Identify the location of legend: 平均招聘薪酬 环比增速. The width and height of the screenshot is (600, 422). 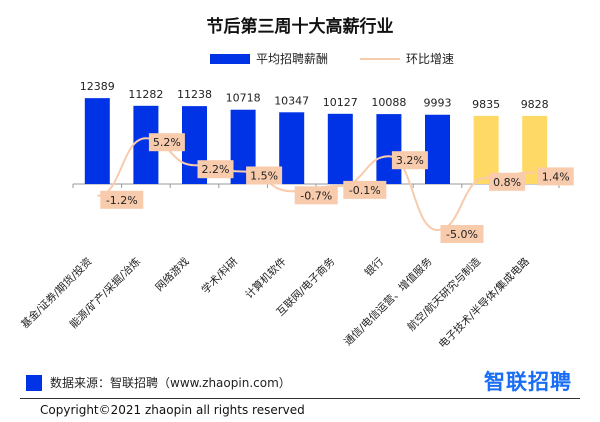
(332, 58).